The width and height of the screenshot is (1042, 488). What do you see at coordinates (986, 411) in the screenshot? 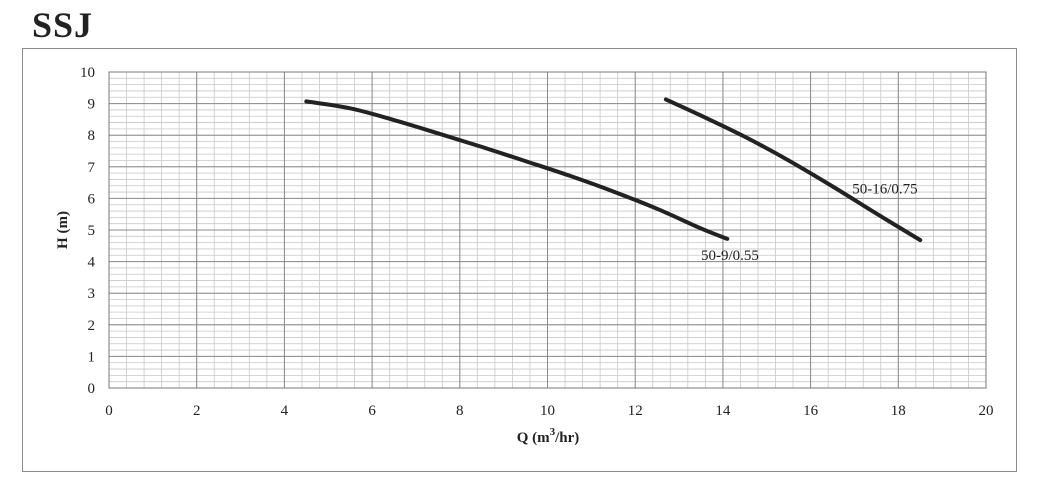
I see `x-tick-label: 20` at bounding box center [986, 411].